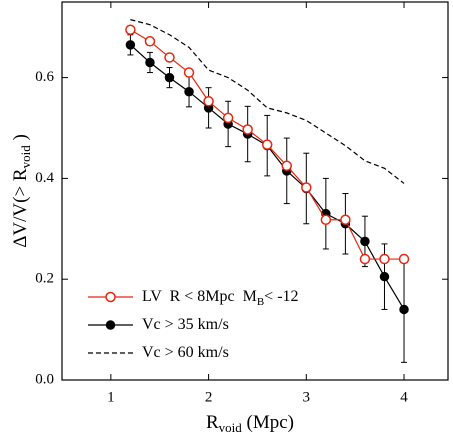  Describe the element at coordinates (199, 296) in the screenshot. I see `legend-label-main: LV R < 8Mpc M` at that location.